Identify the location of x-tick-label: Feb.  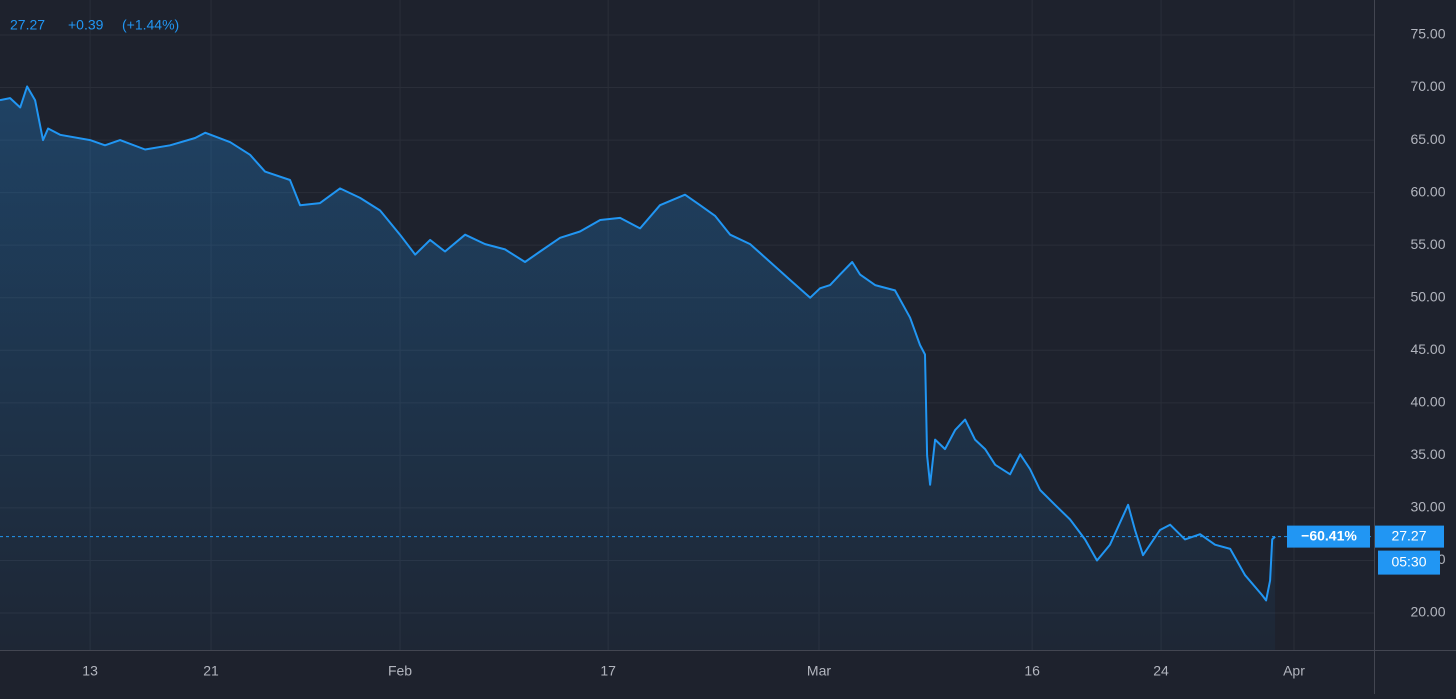
(400, 671).